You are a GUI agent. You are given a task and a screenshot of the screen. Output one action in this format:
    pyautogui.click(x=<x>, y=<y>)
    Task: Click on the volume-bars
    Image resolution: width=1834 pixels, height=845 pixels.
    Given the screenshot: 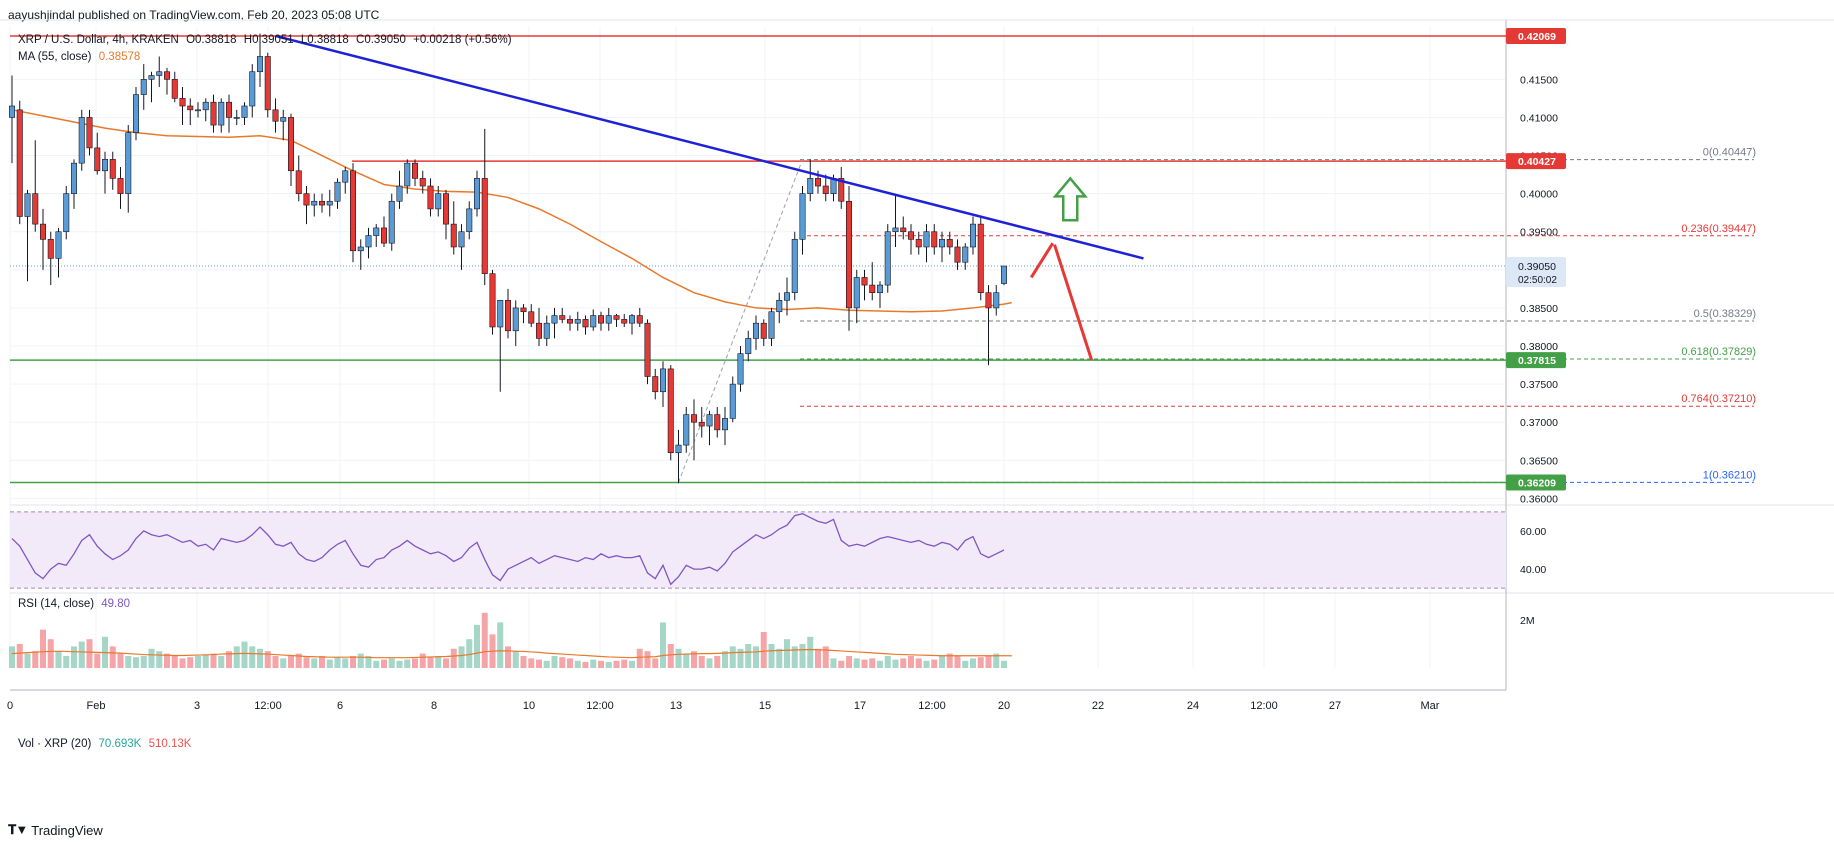 What is the action you would take?
    pyautogui.click(x=508, y=640)
    